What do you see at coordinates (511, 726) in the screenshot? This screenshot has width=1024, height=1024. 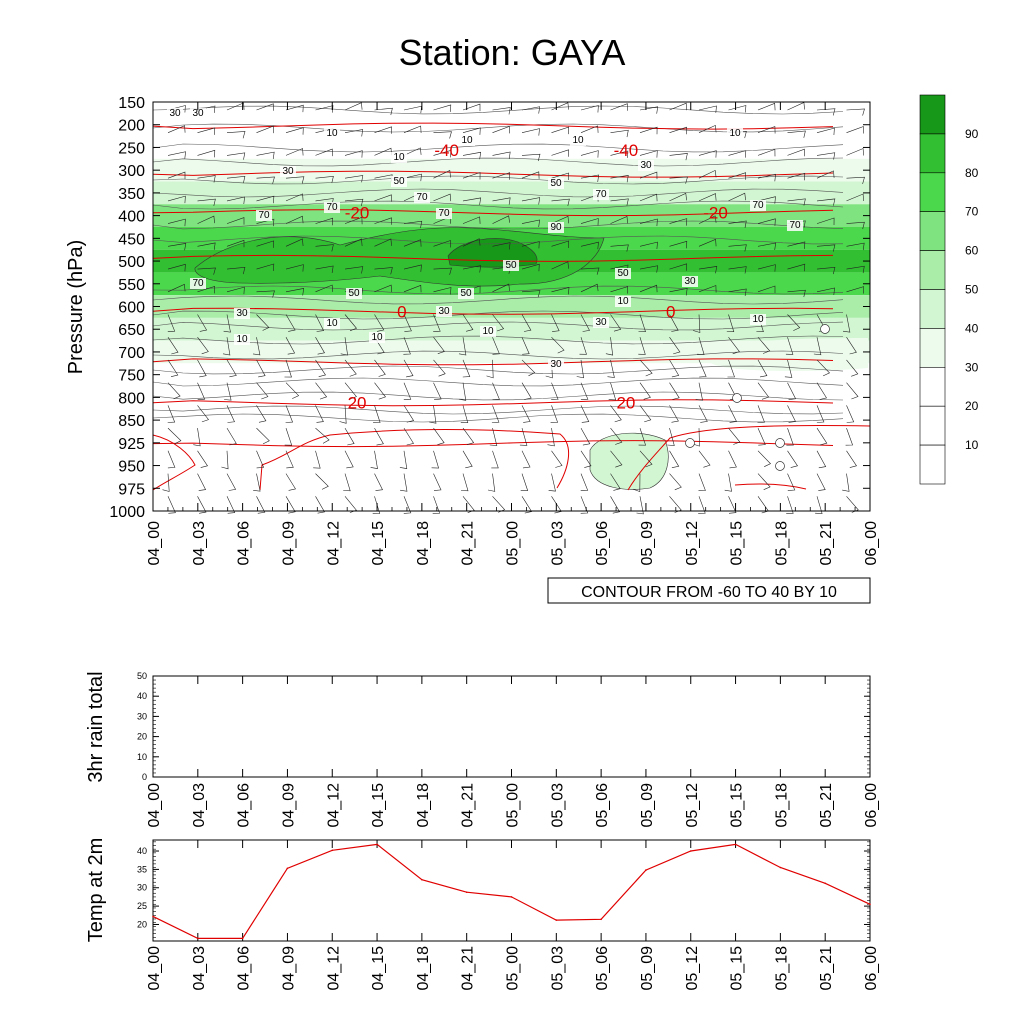 I see `rain-frame` at bounding box center [511, 726].